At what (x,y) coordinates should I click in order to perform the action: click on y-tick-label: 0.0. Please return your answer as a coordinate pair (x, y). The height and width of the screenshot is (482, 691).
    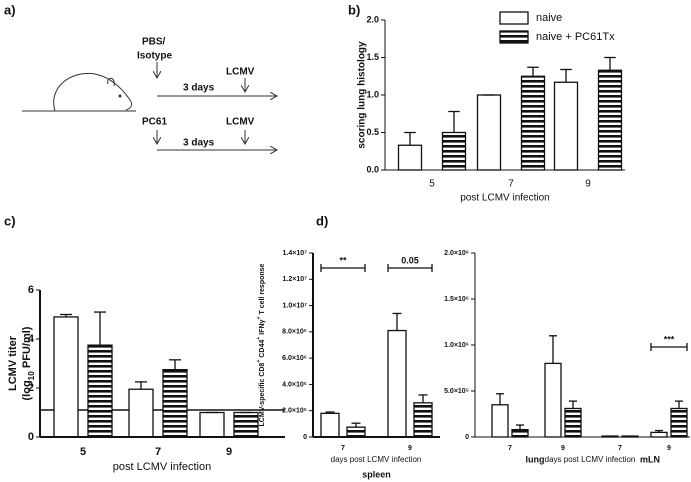
    Looking at the image, I should click on (372, 169).